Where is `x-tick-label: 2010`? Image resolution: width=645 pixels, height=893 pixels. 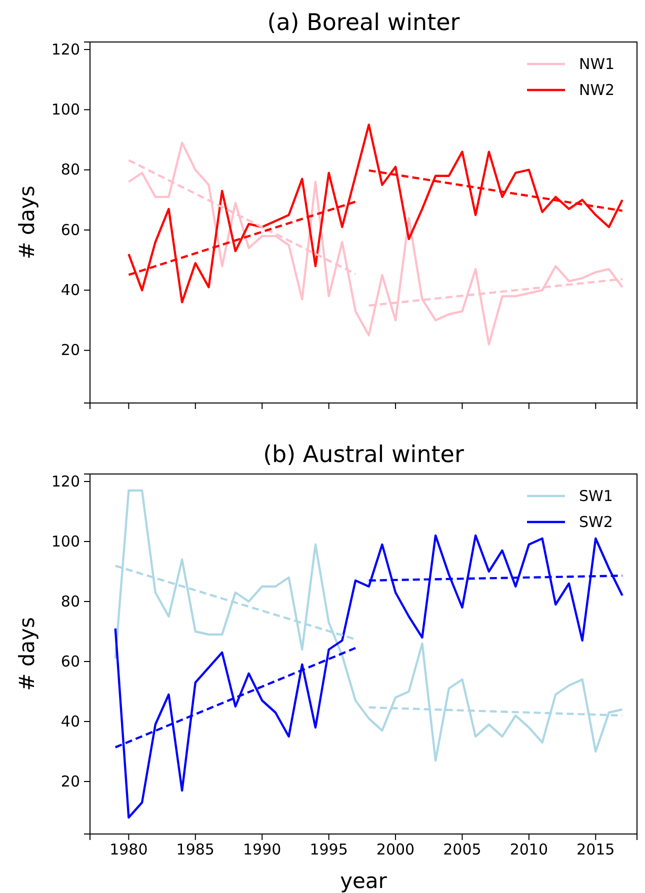
x-tick-label: 2010 is located at coordinates (529, 849).